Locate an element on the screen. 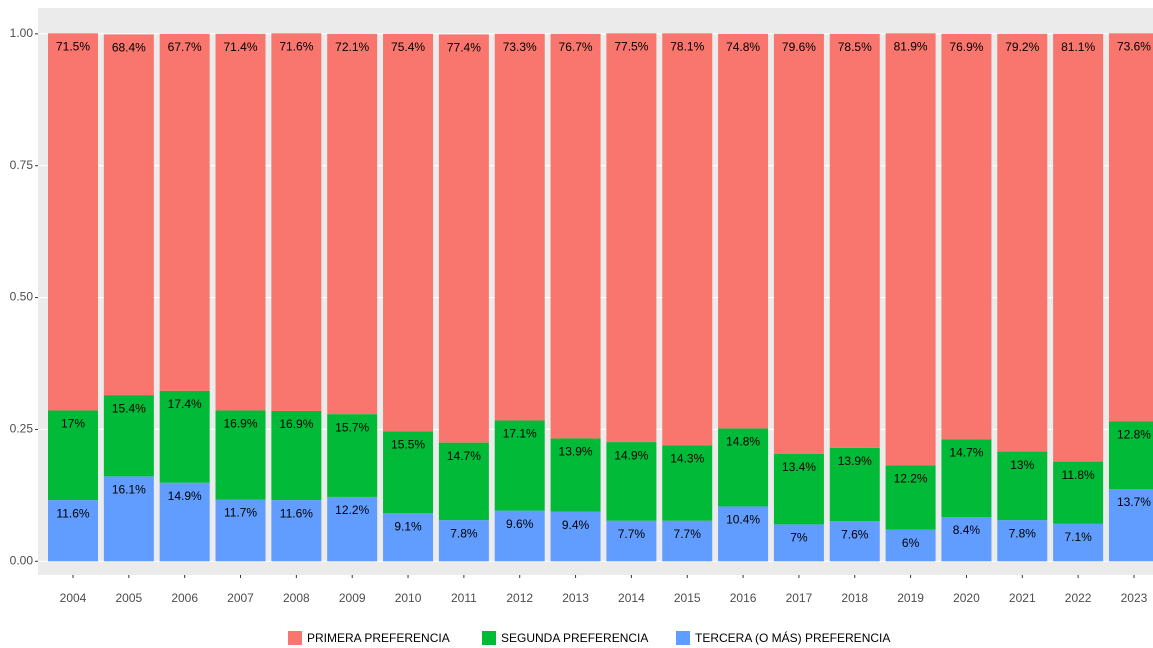 This screenshot has width=1153, height=648. data-label: 11.7% is located at coordinates (240, 513).